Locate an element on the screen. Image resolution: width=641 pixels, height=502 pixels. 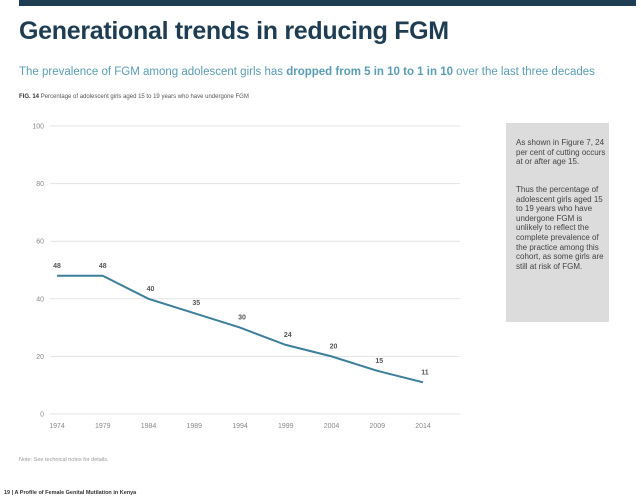
x-tick-label: 1989 is located at coordinates (194, 426).